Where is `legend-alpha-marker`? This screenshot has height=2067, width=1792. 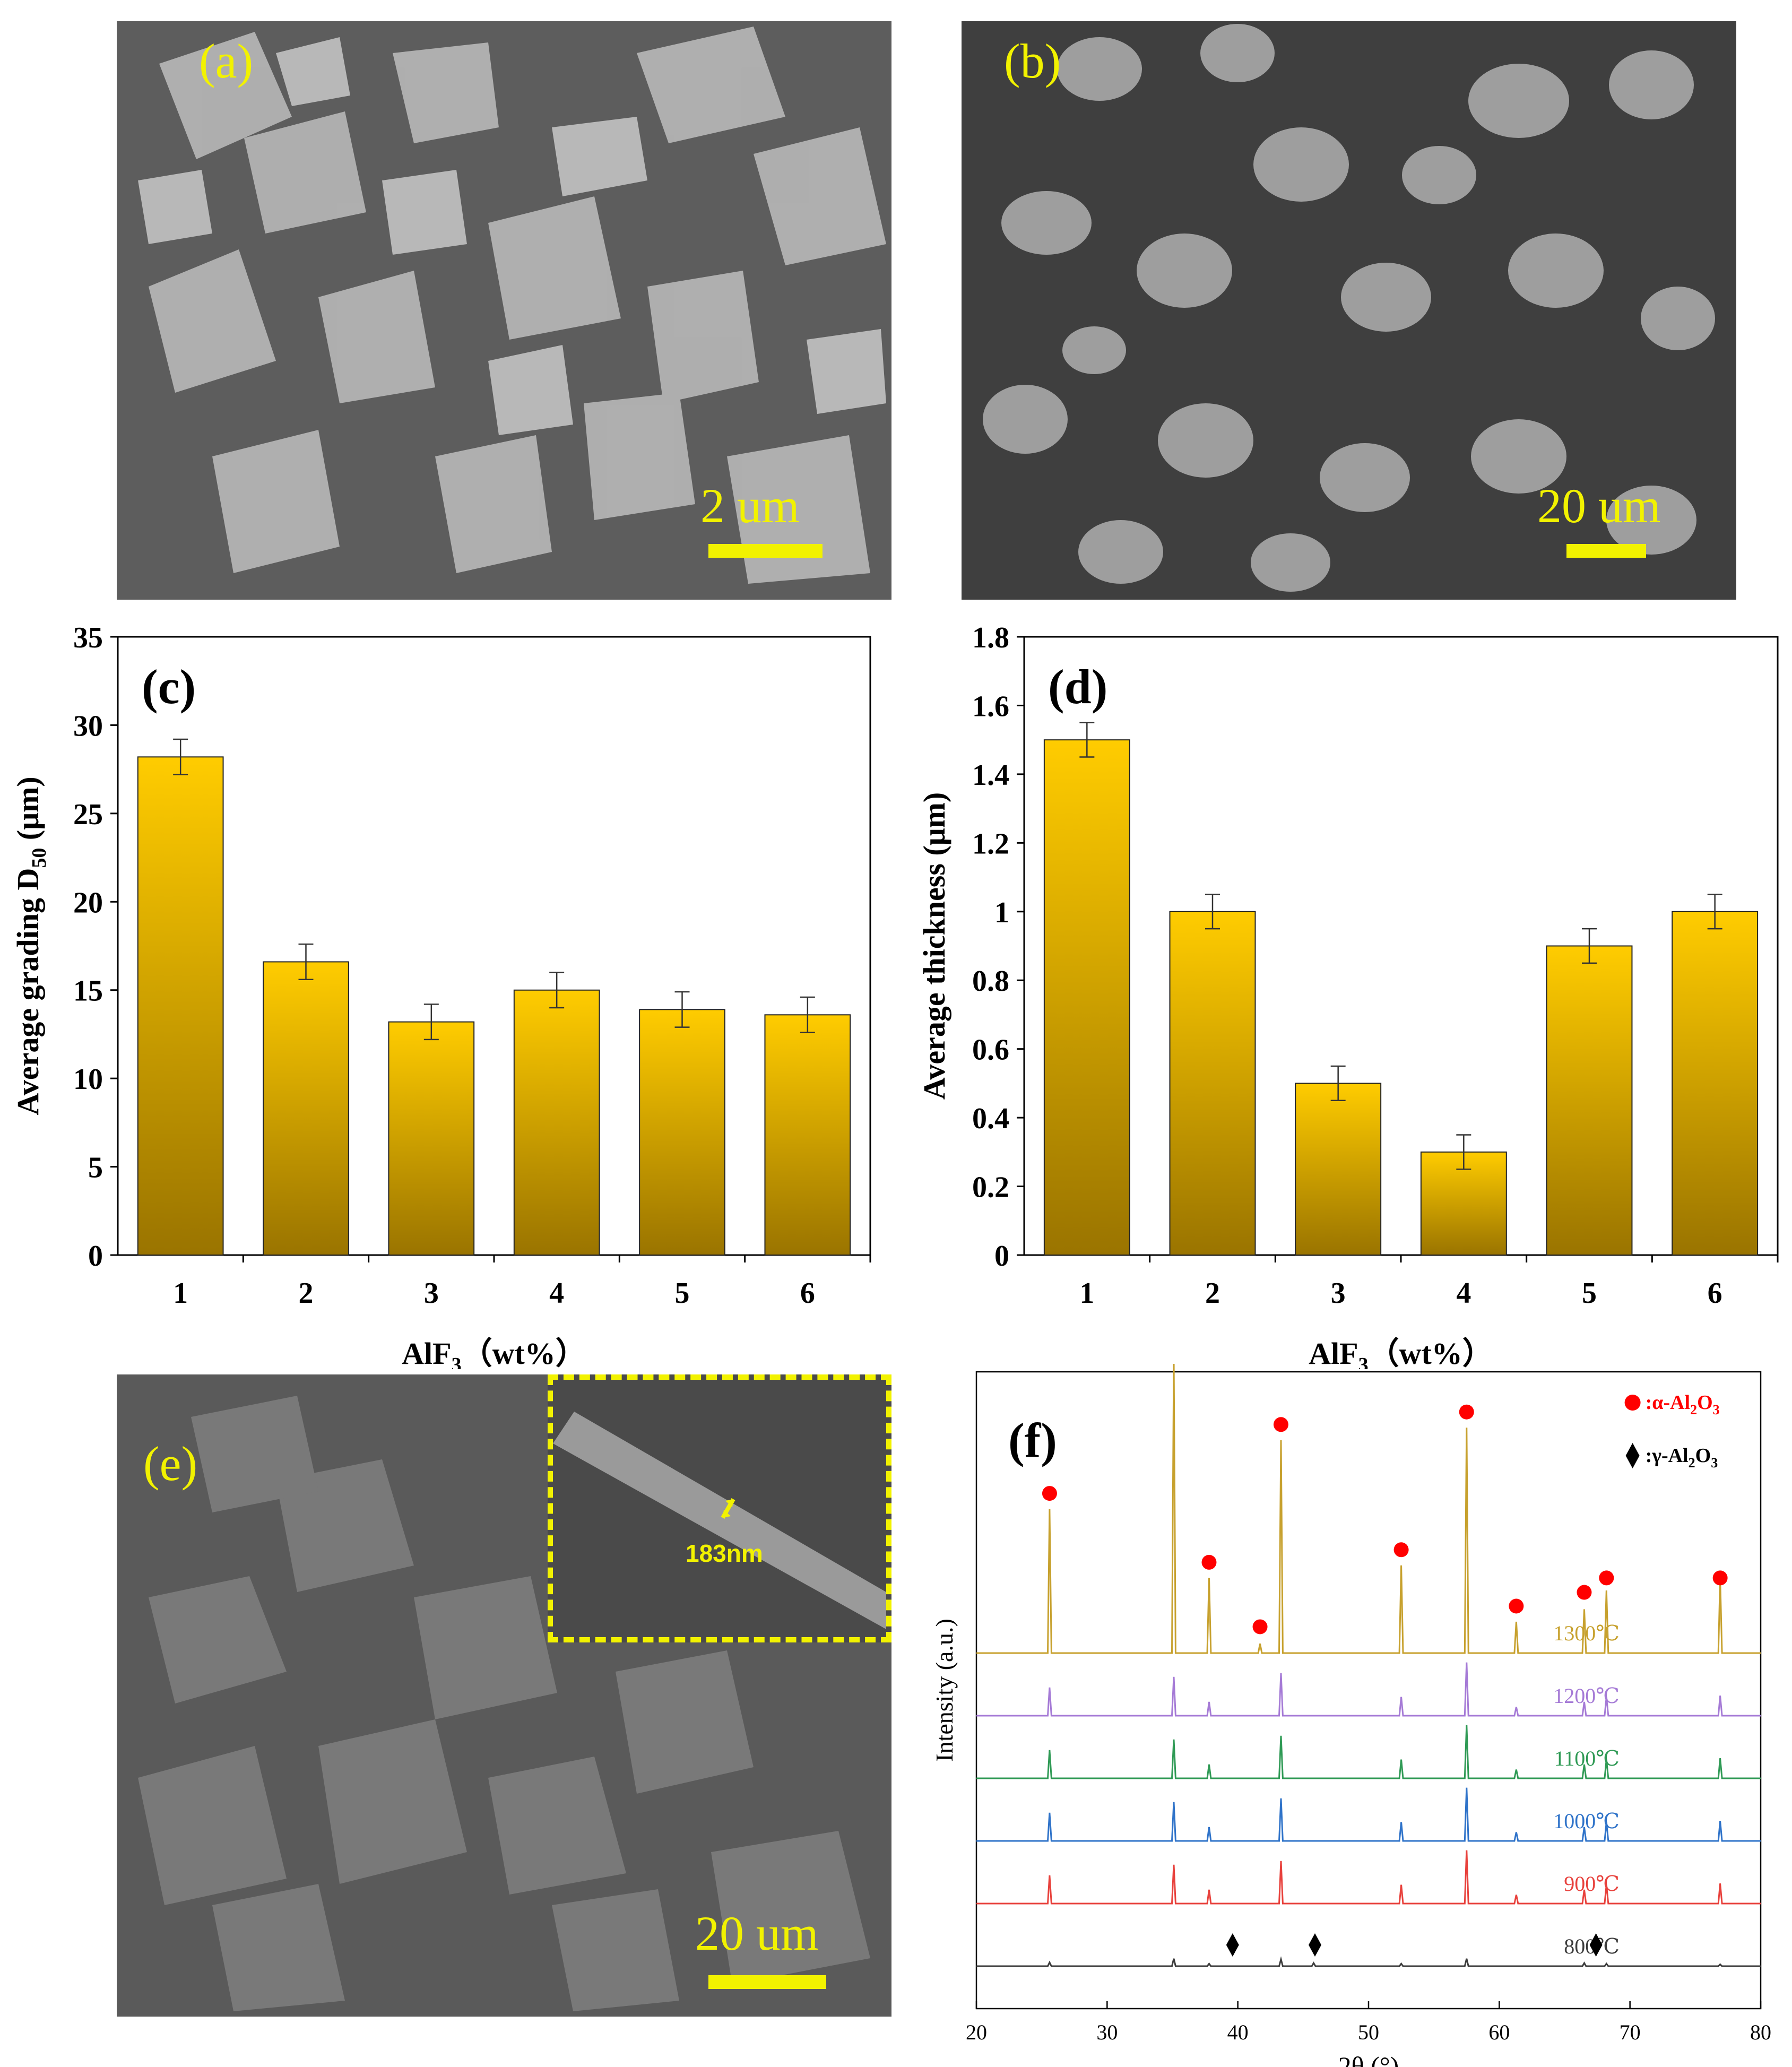 legend-alpha-marker is located at coordinates (1632, 1403).